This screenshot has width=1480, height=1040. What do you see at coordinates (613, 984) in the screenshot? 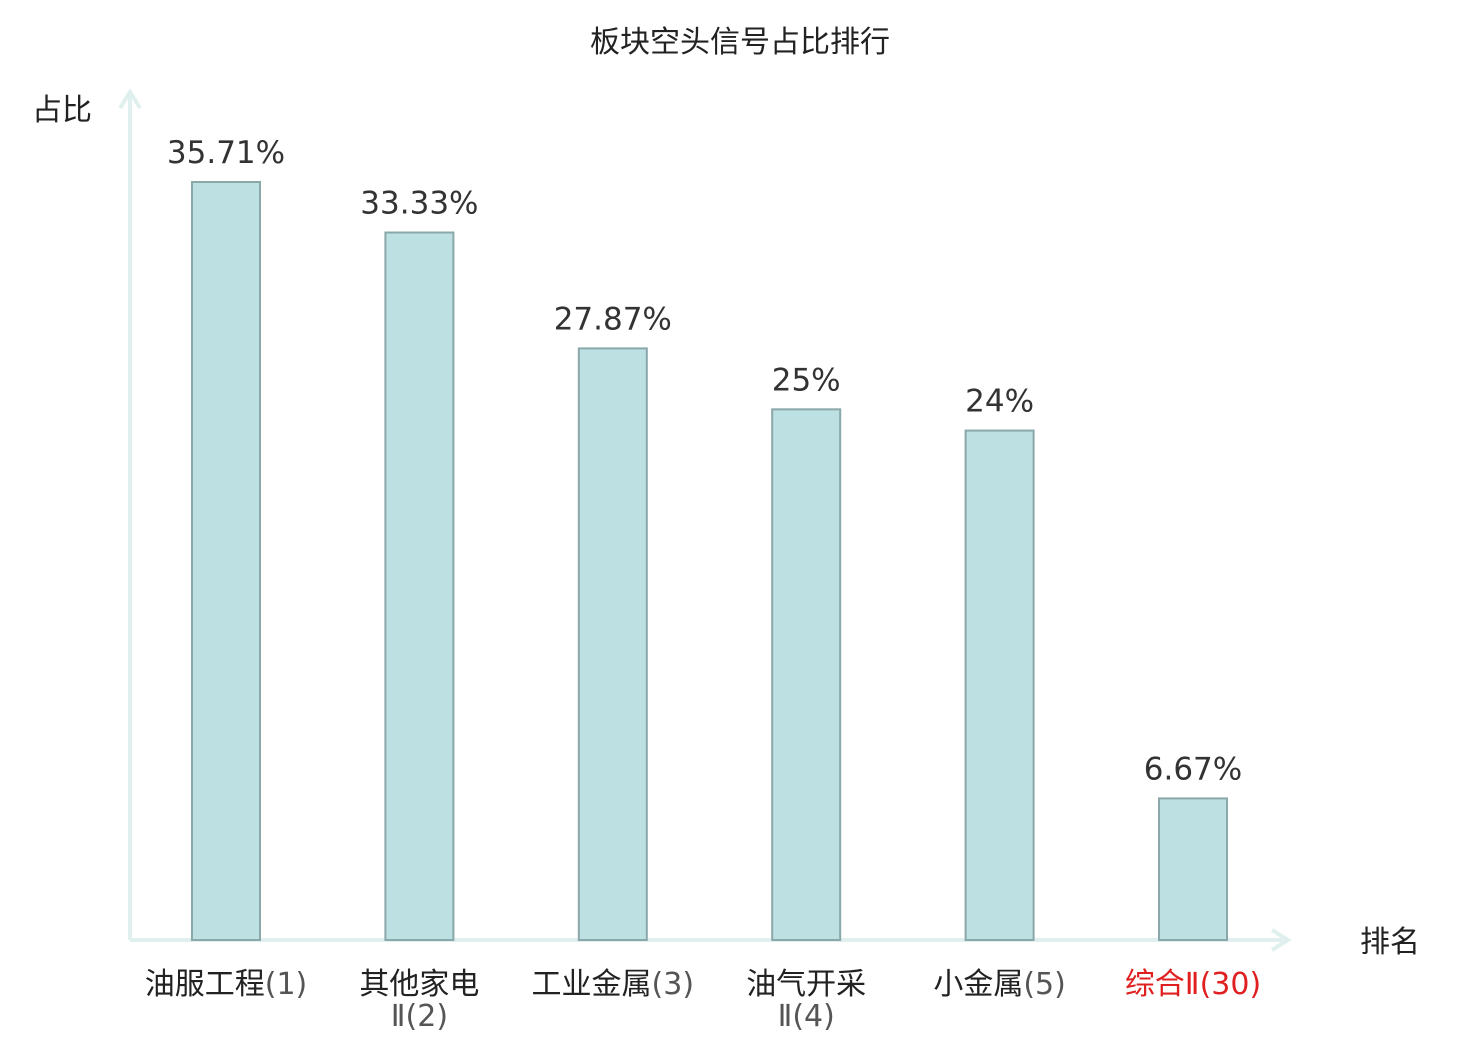
I see `category-label-3: 工业金属(3)` at bounding box center [613, 984].